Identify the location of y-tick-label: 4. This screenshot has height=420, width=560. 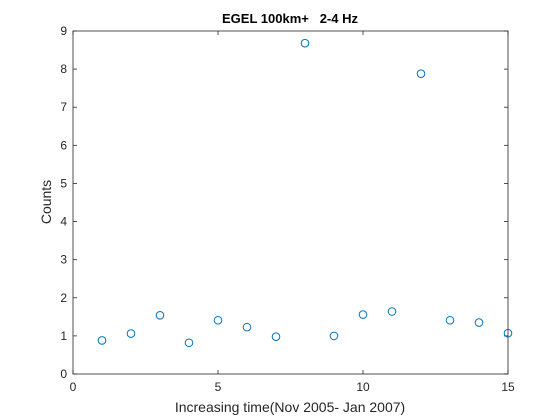
(63, 222).